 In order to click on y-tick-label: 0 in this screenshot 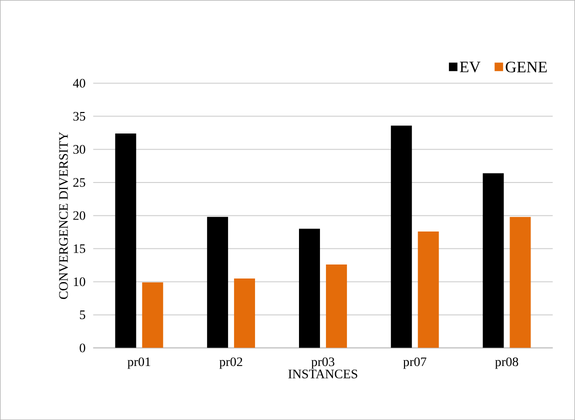, I will do `click(83, 347)`.